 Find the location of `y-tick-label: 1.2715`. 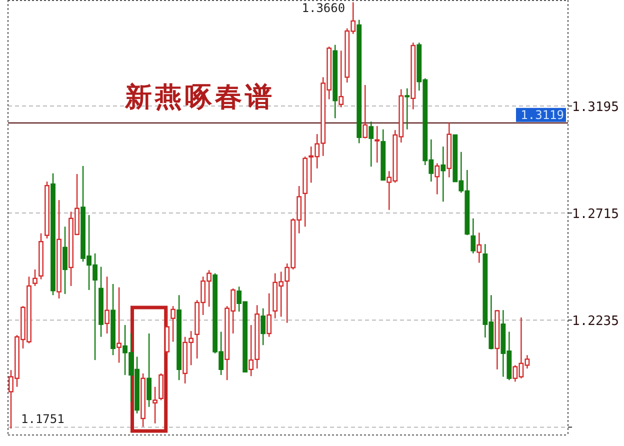

y-tick-label: 1.2715 is located at coordinates (595, 214).